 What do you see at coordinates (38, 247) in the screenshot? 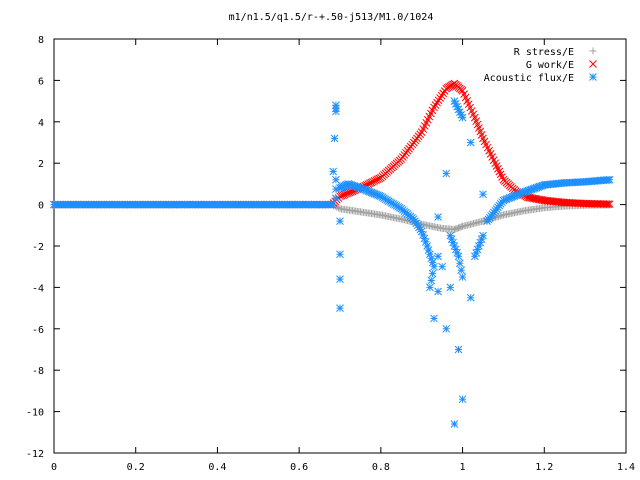
I see `y-tick-label: -2` at bounding box center [38, 247].